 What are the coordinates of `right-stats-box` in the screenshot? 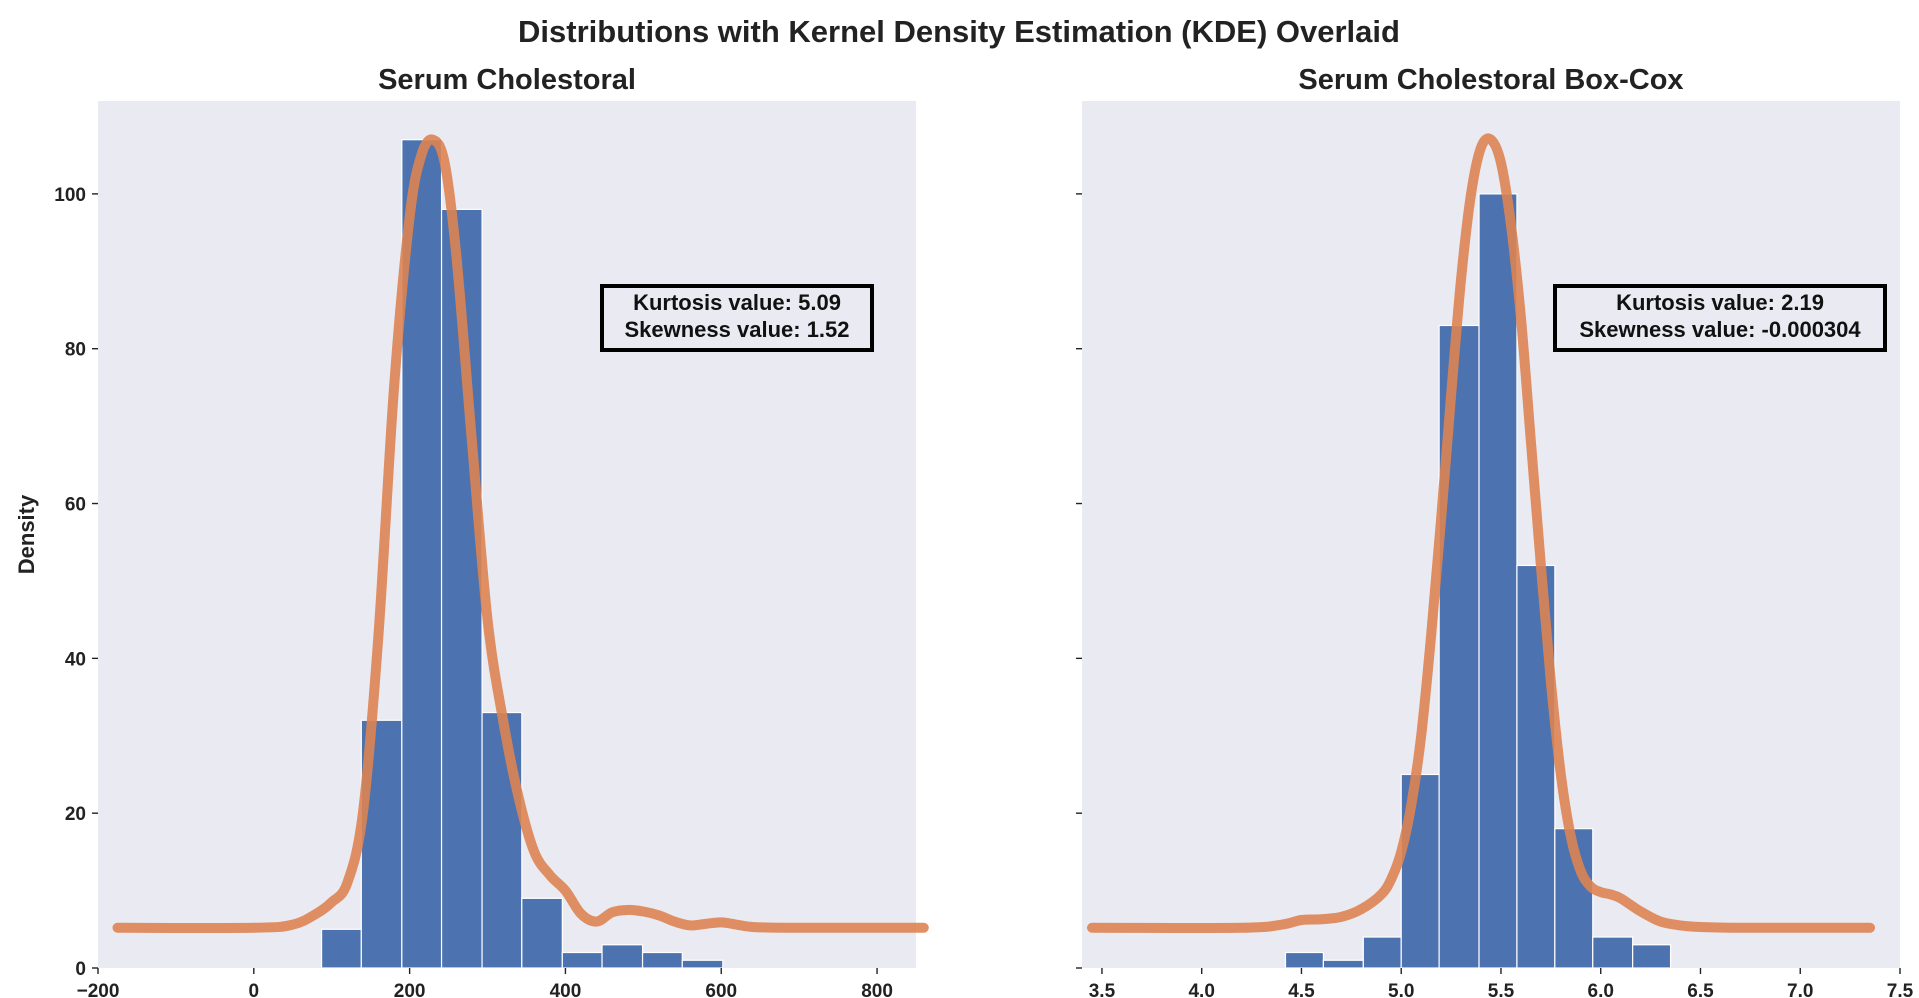 It's located at (1720, 318).